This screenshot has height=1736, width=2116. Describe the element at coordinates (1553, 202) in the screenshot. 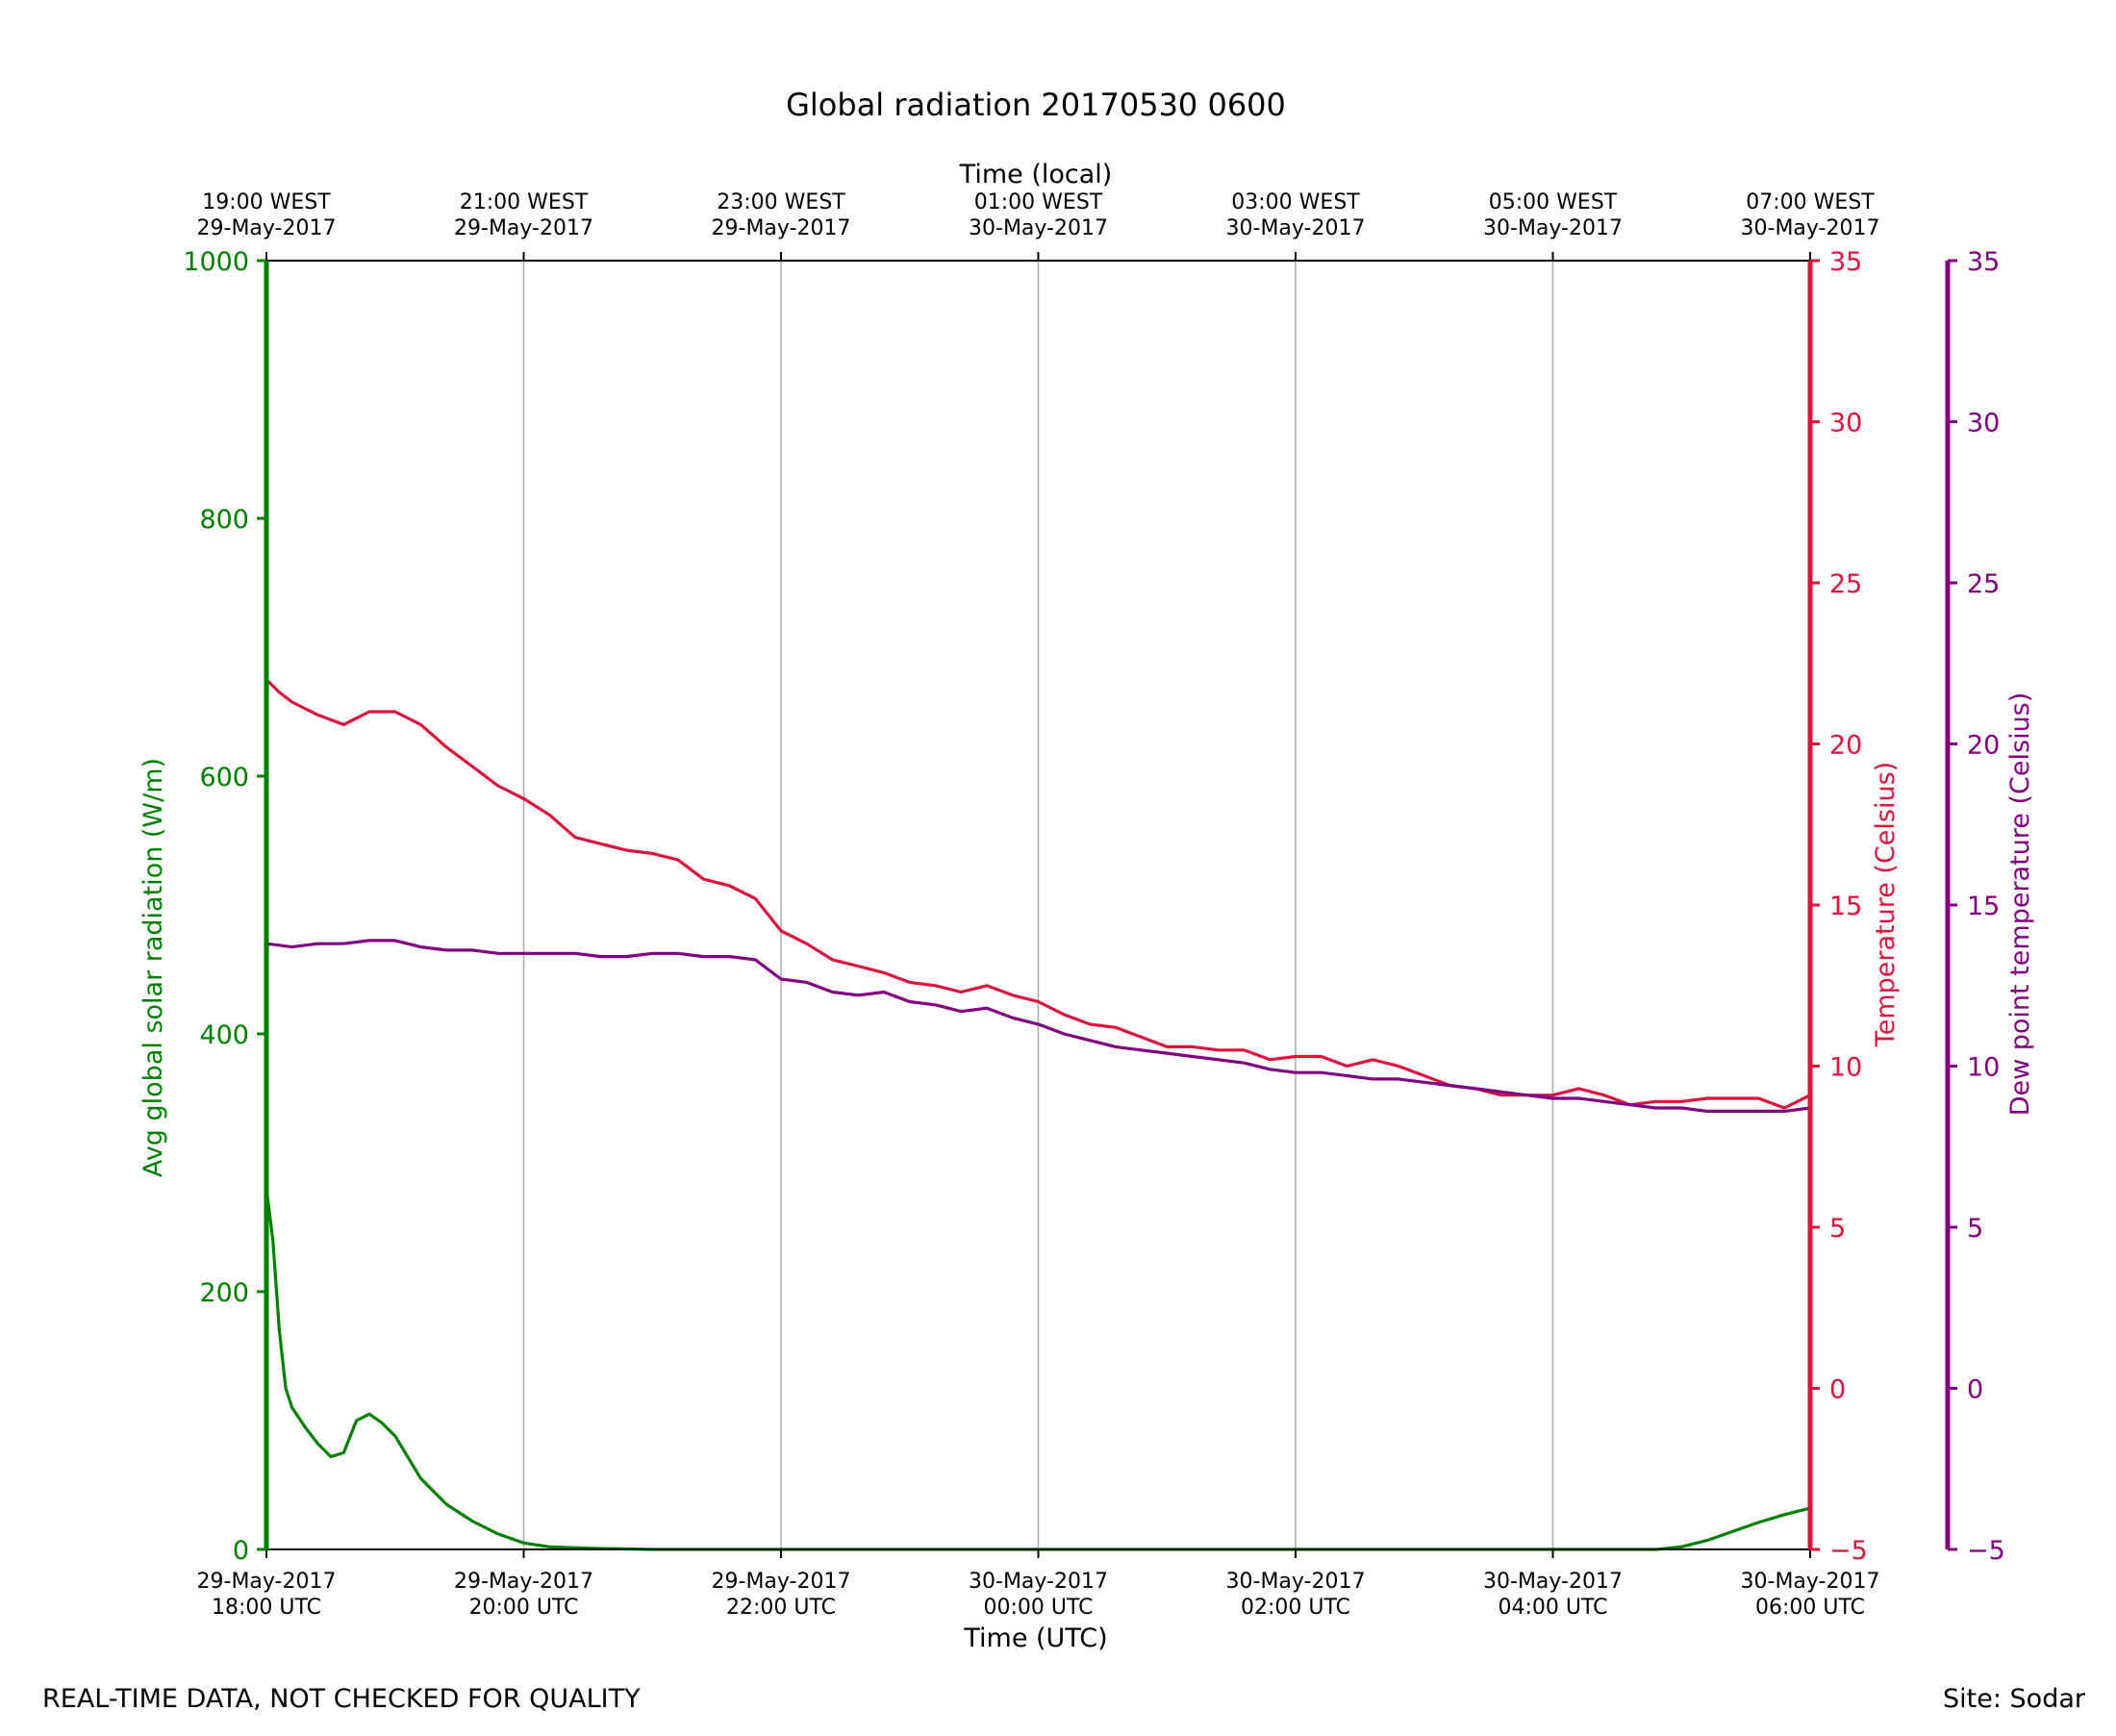

I see `x2-tick-label-time: 05:00 WEST` at that location.